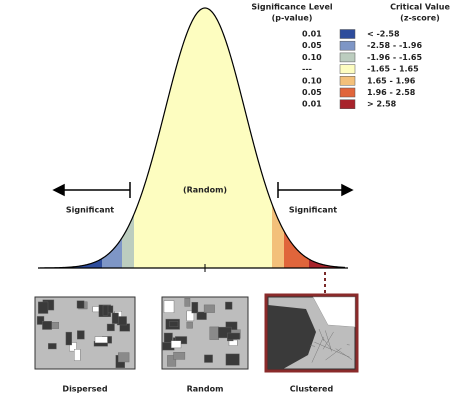 This screenshot has width=474, height=406. I want to click on center-label: (Random), so click(205, 190).